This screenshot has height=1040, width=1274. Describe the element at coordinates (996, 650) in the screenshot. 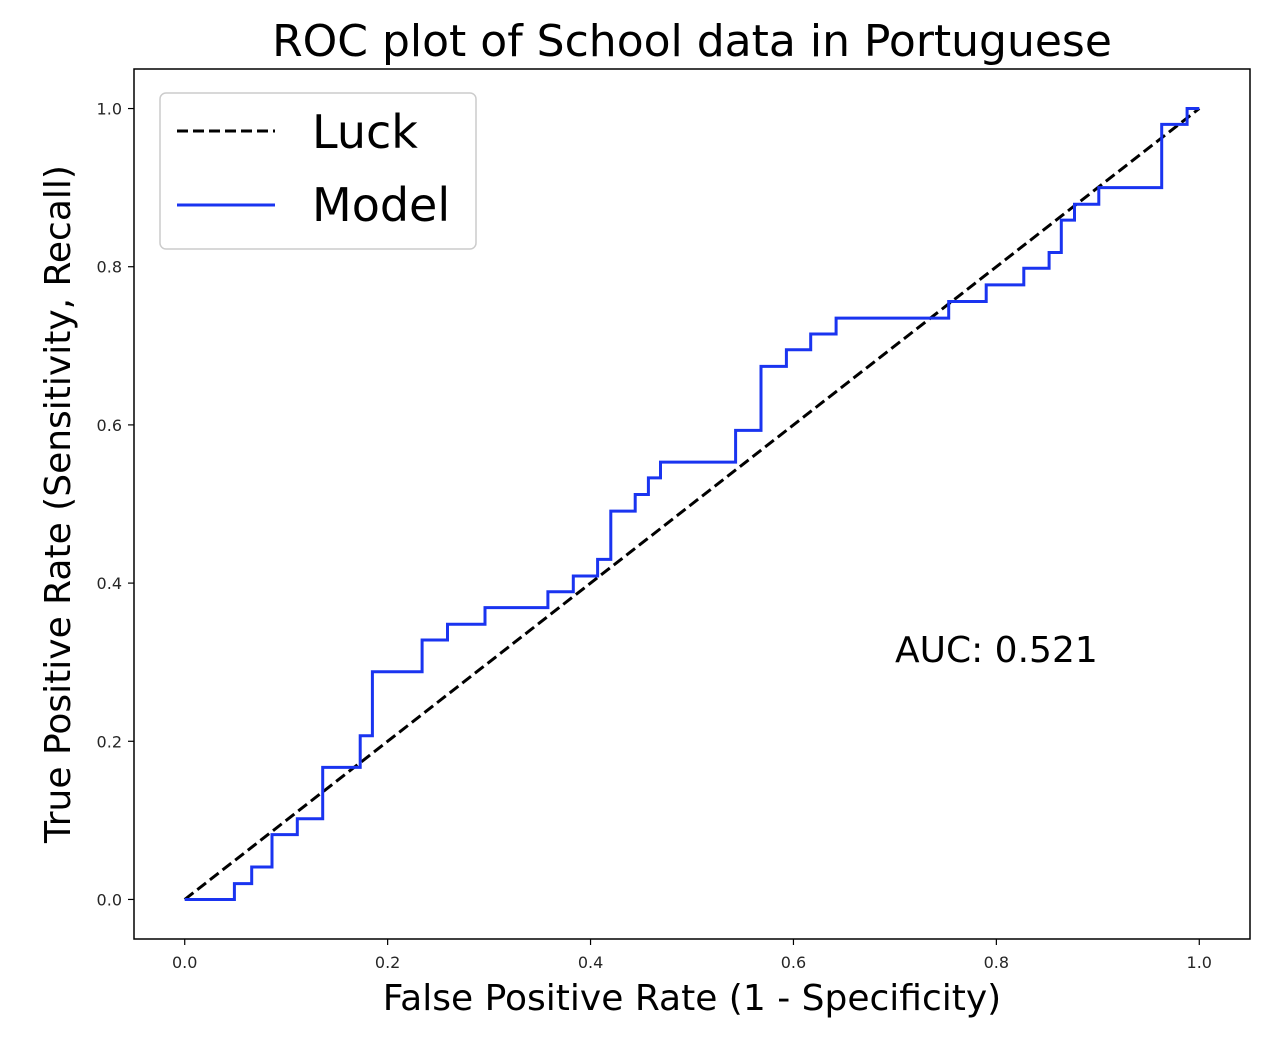

I see `auc-annotation: AUC: 0.521` at that location.